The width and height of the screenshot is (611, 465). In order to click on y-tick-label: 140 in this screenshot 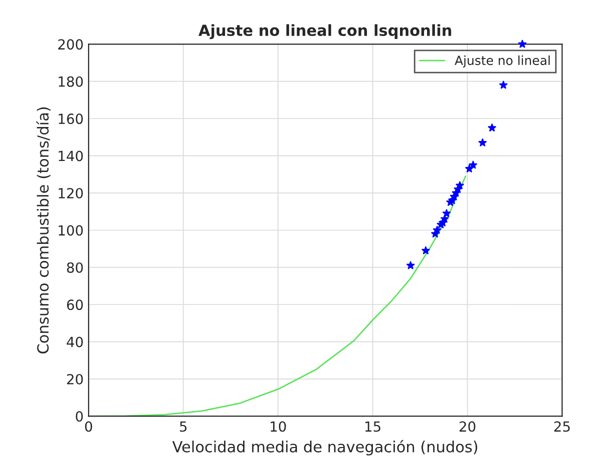, I will do `click(70, 156)`.